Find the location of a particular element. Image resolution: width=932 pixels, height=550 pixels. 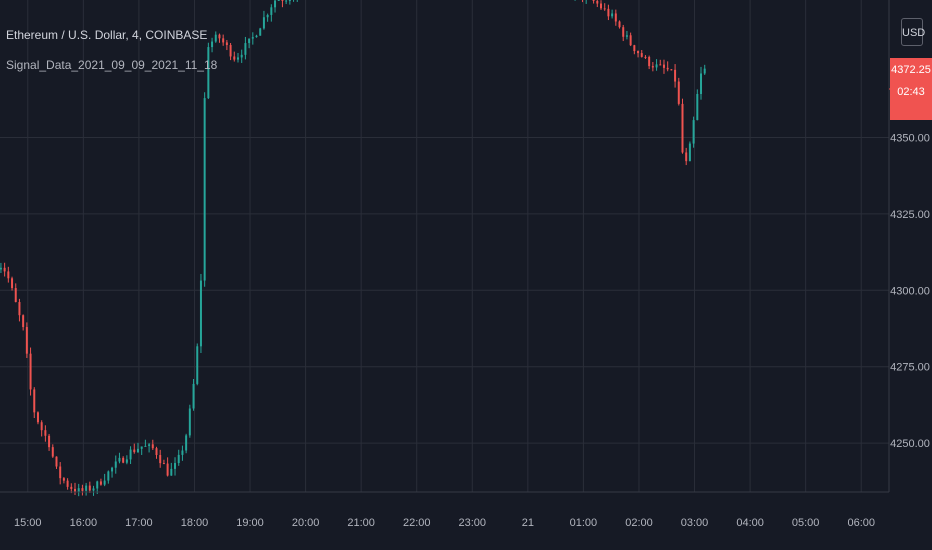

x-tick-label: 01:00 is located at coordinates (584, 523).